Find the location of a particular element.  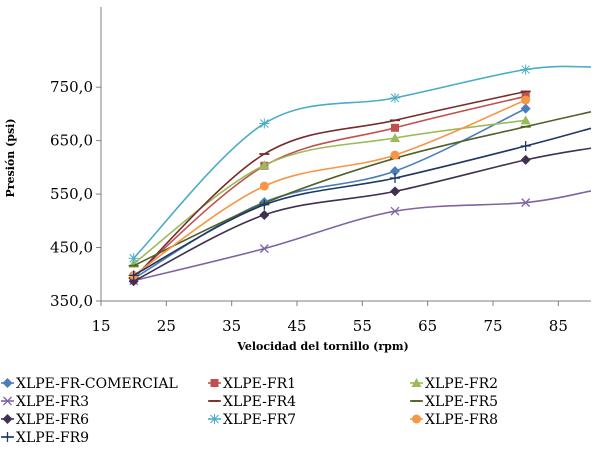

legend-label: XLPE-FR1 is located at coordinates (259, 384).